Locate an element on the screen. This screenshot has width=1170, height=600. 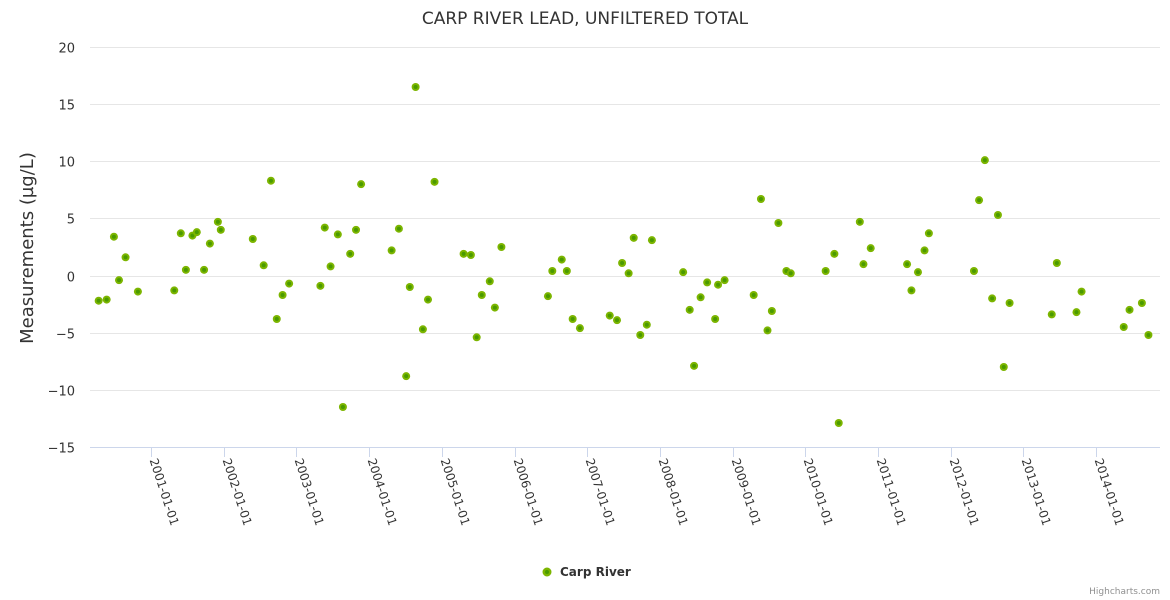
legend: Carp River is located at coordinates (586, 572).